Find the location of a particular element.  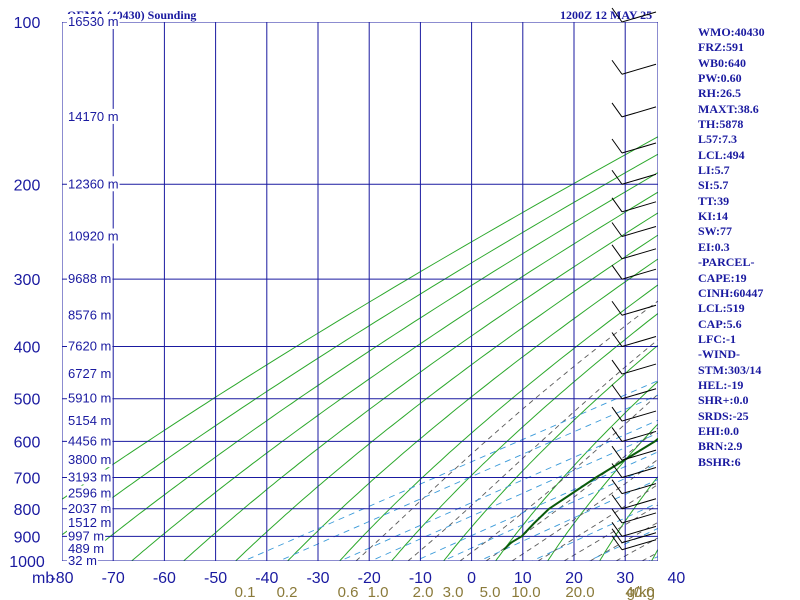

pressure-tick-label: 200 is located at coordinates (27, 185).